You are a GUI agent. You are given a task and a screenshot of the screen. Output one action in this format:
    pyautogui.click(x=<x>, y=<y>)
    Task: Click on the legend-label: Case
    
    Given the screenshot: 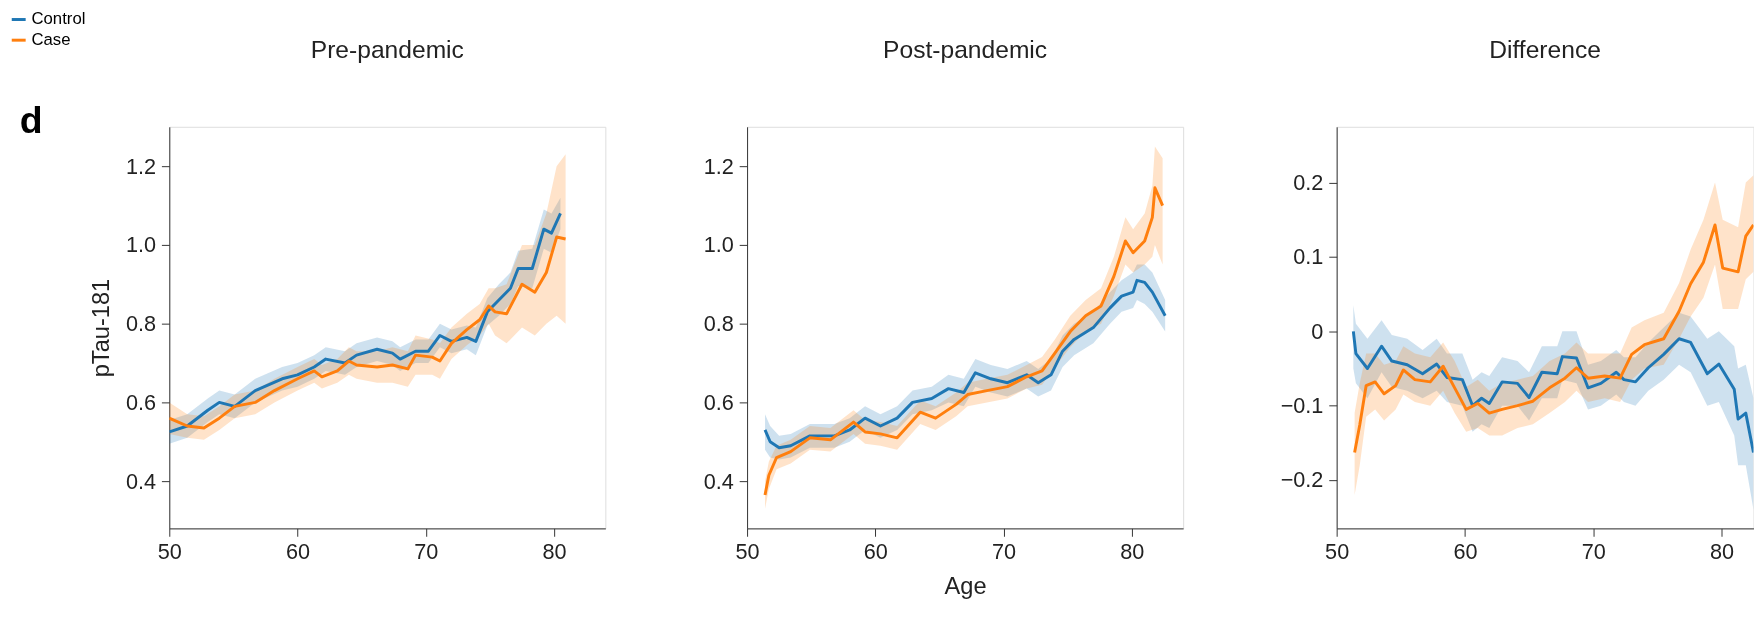 What is the action you would take?
    pyautogui.click(x=51, y=40)
    